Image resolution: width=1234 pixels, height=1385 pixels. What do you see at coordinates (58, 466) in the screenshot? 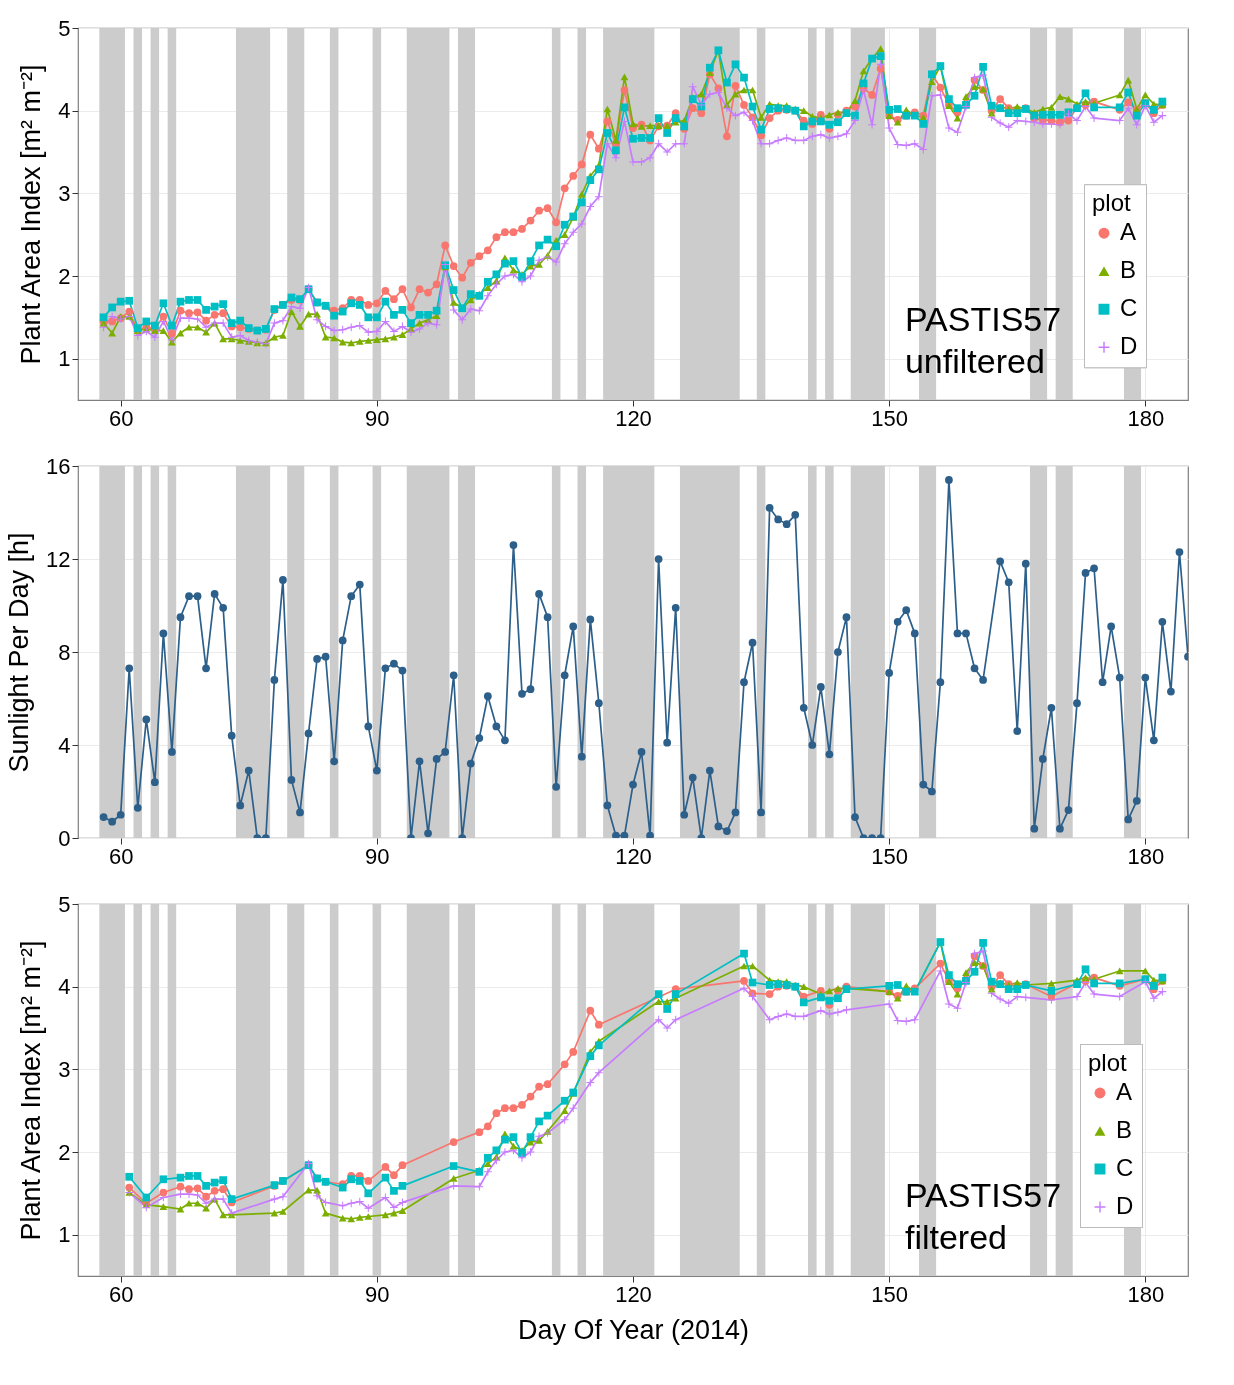
I see `y-tick-label: 16` at bounding box center [58, 466].